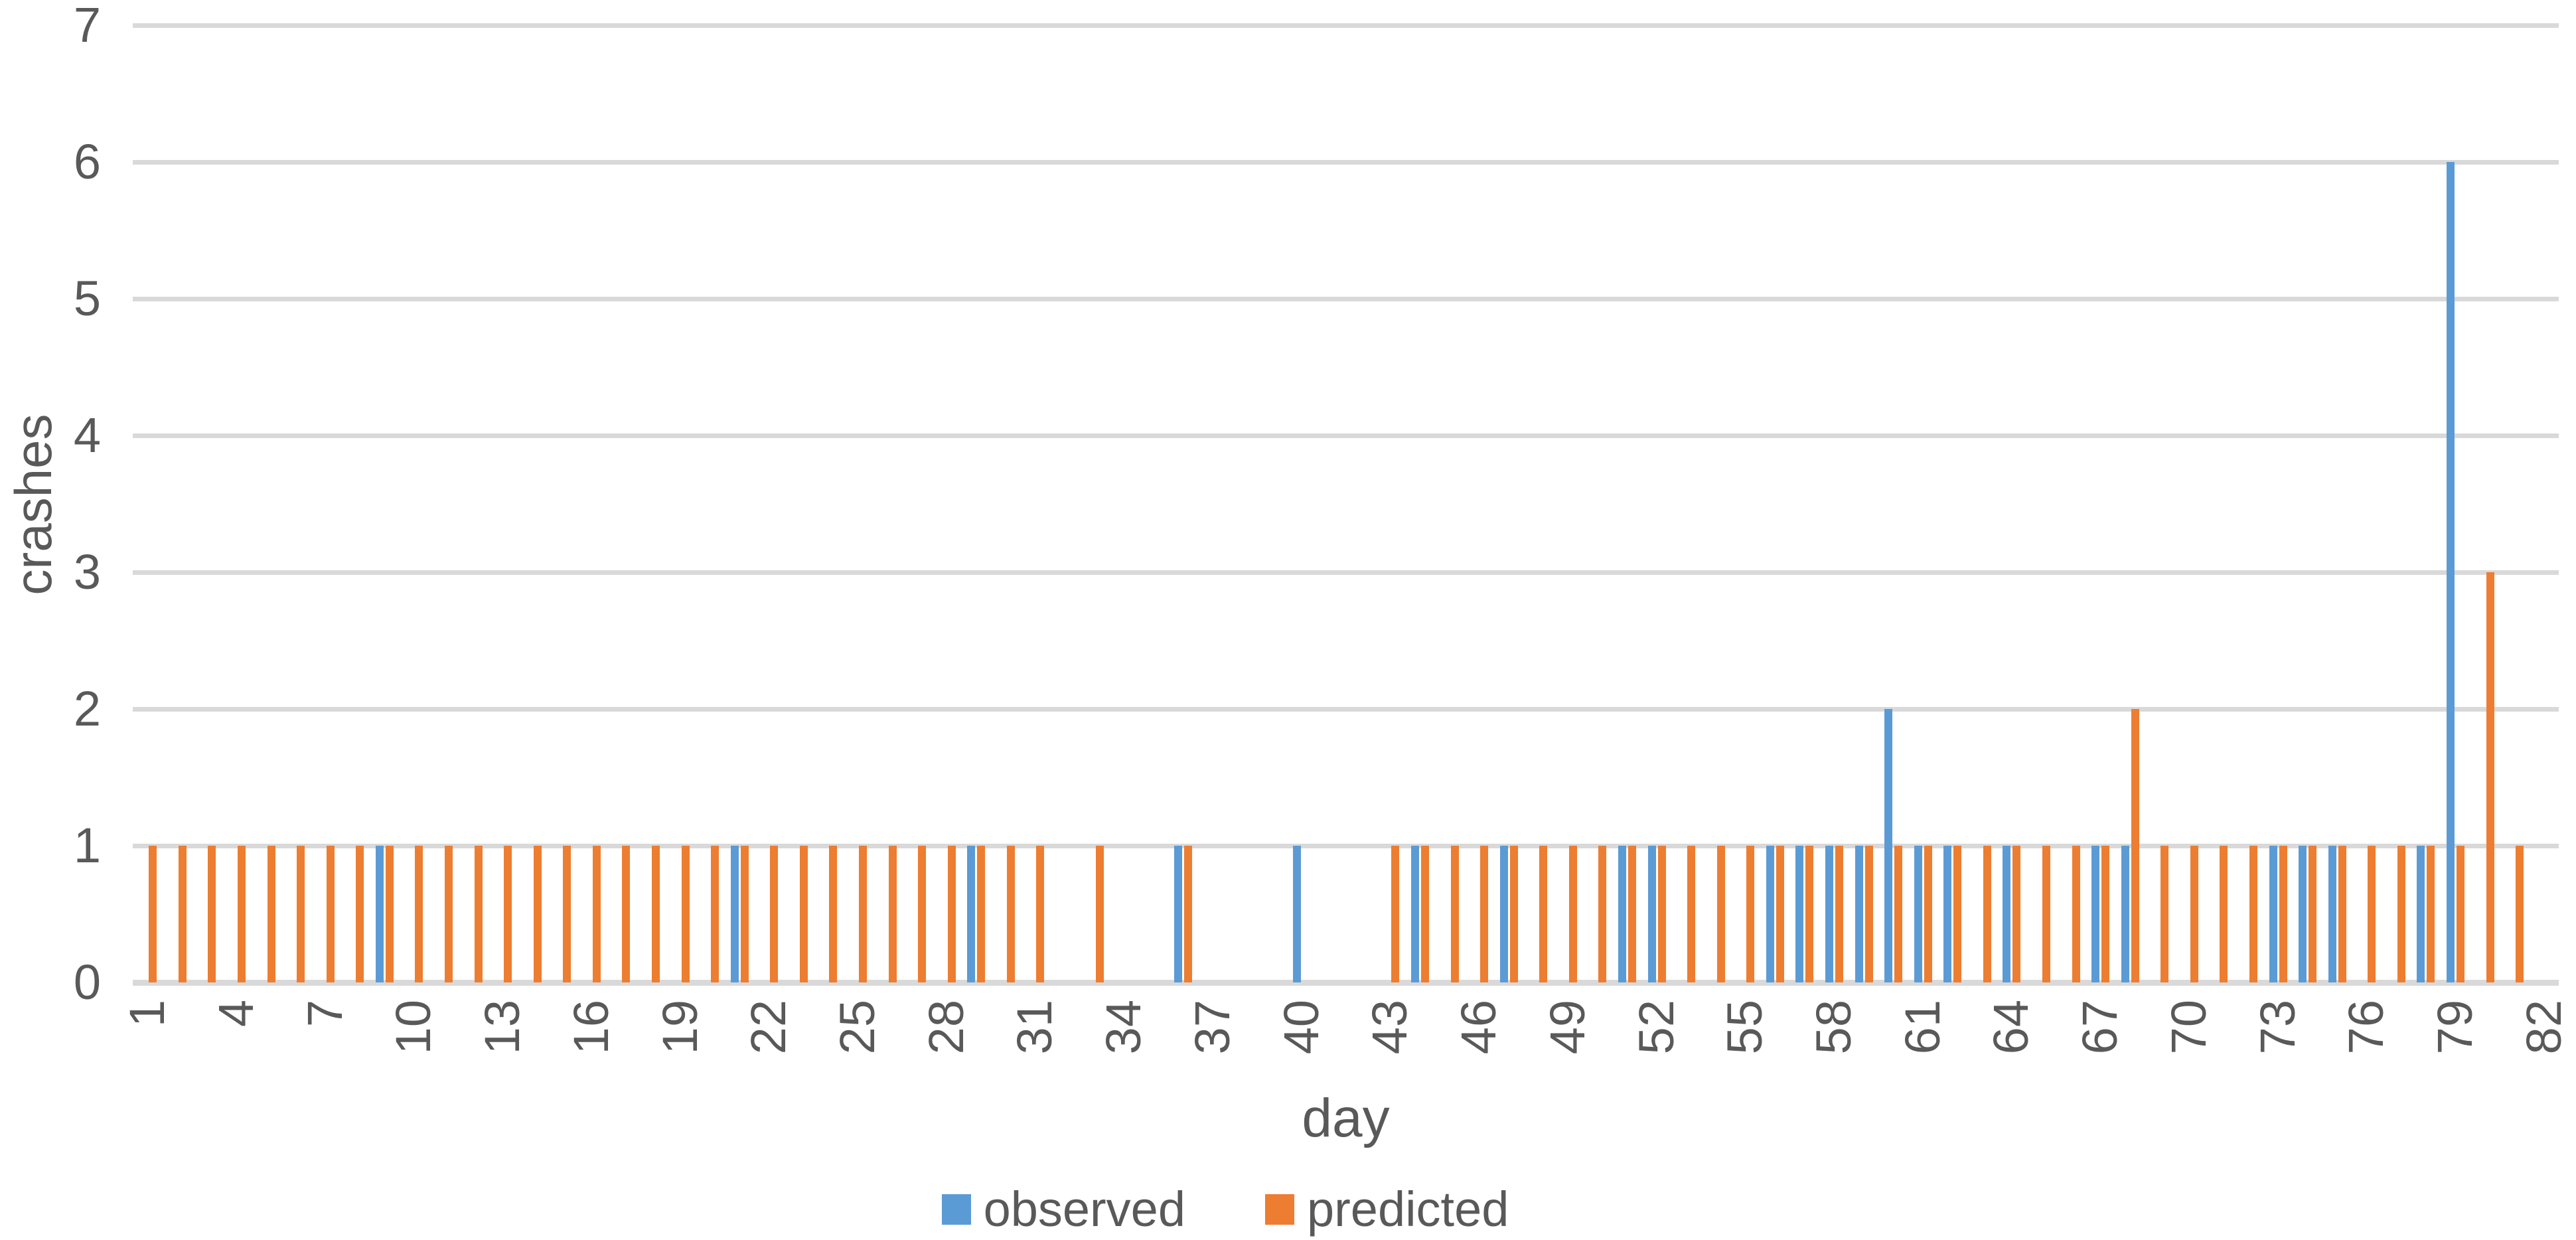  What do you see at coordinates (413, 1027) in the screenshot?
I see `x-tick-label-10: 10` at bounding box center [413, 1027].